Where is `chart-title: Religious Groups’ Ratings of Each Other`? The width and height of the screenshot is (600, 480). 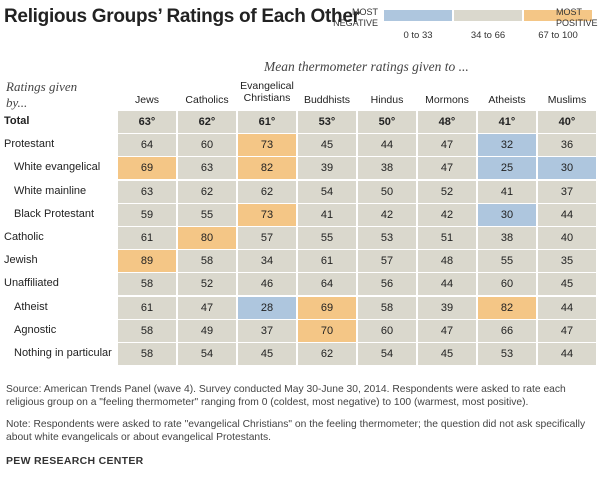
chart-title: Religious Groups’ Ratings of Each Other is located at coordinates (182, 16).